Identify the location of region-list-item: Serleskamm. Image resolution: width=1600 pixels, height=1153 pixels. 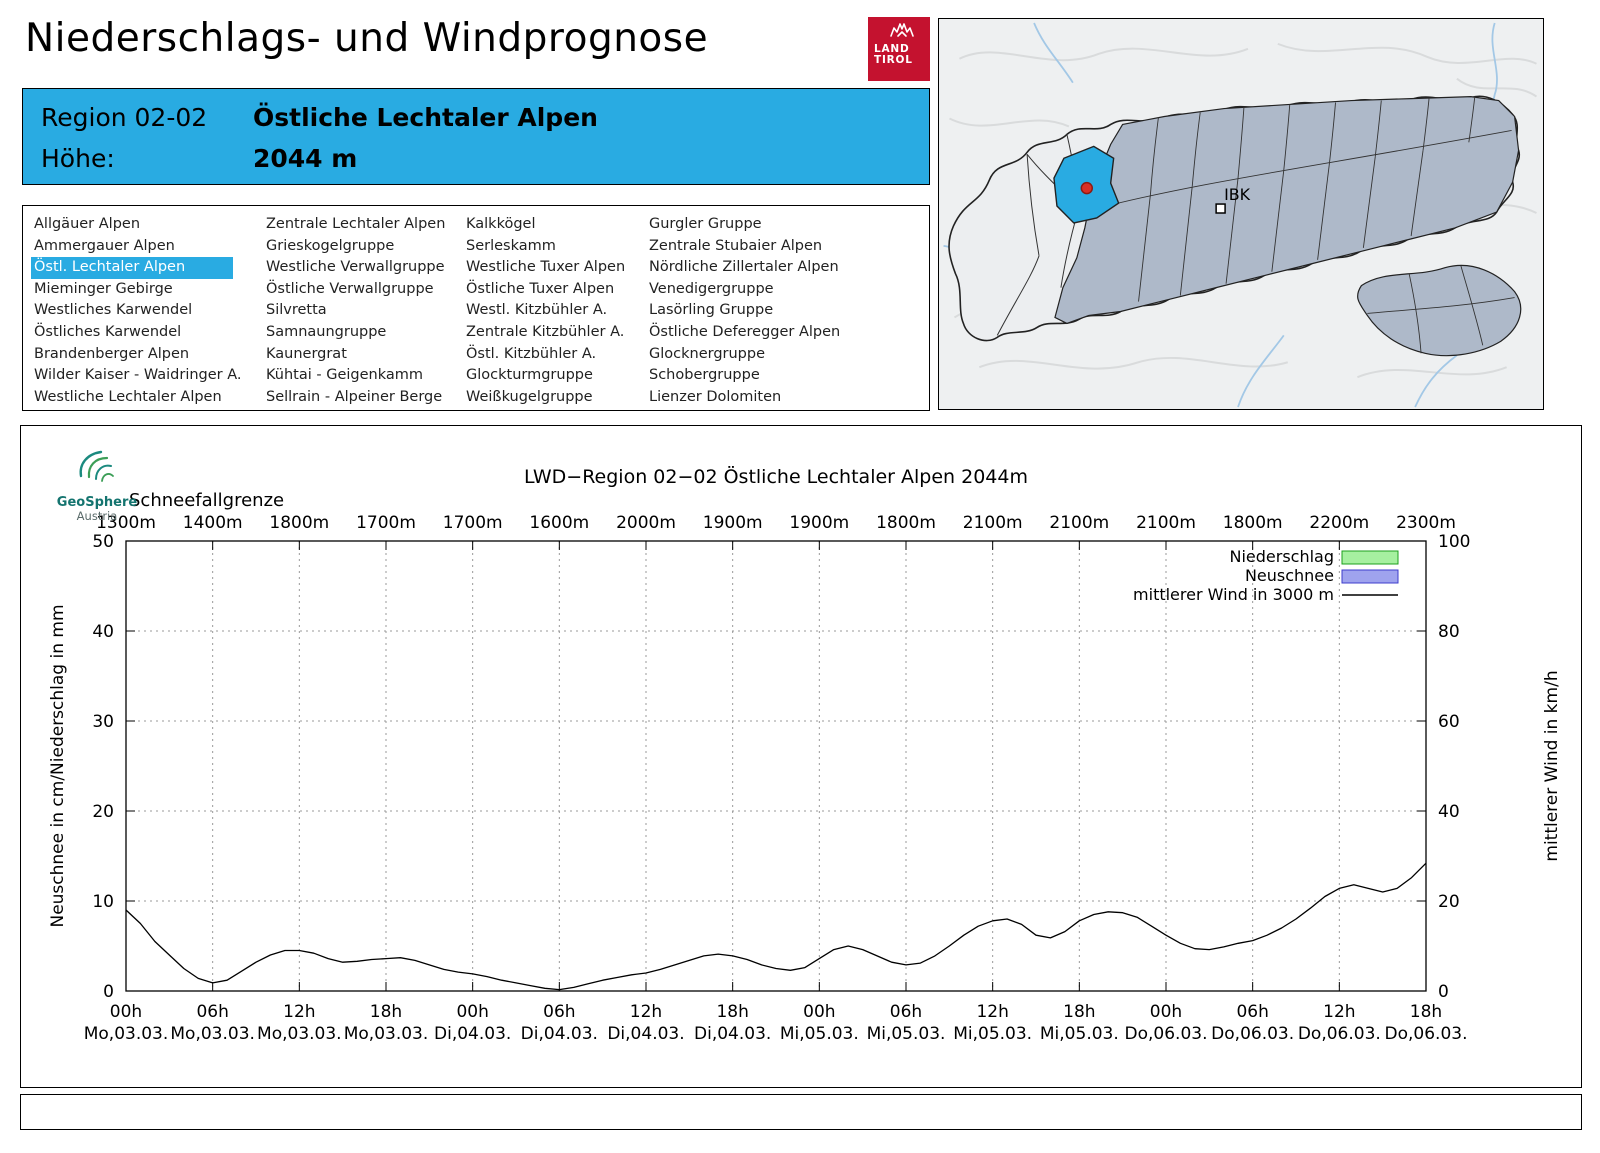
(511, 245).